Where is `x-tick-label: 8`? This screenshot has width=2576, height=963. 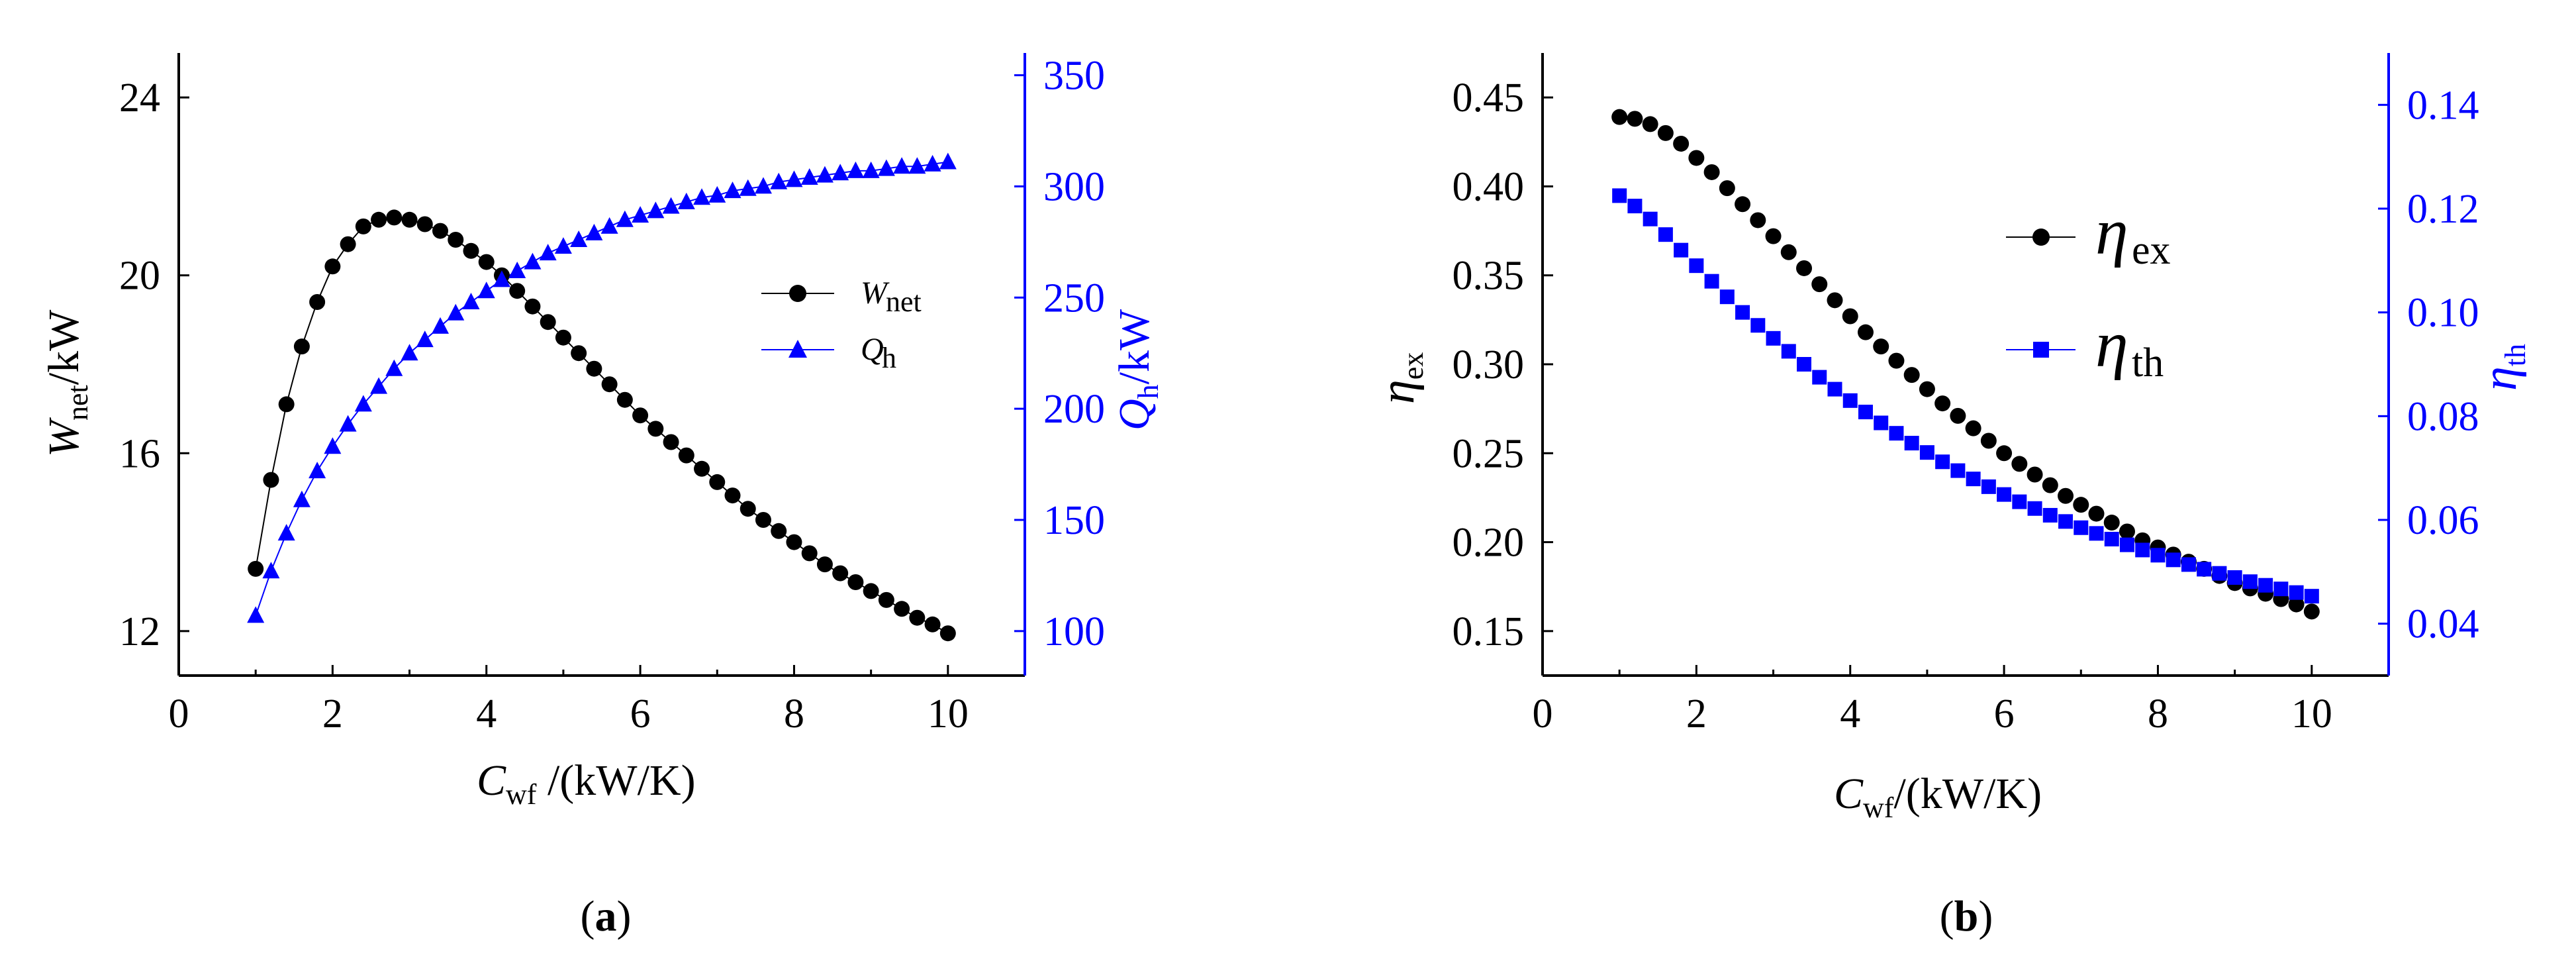 x-tick-label: 8 is located at coordinates (794, 714).